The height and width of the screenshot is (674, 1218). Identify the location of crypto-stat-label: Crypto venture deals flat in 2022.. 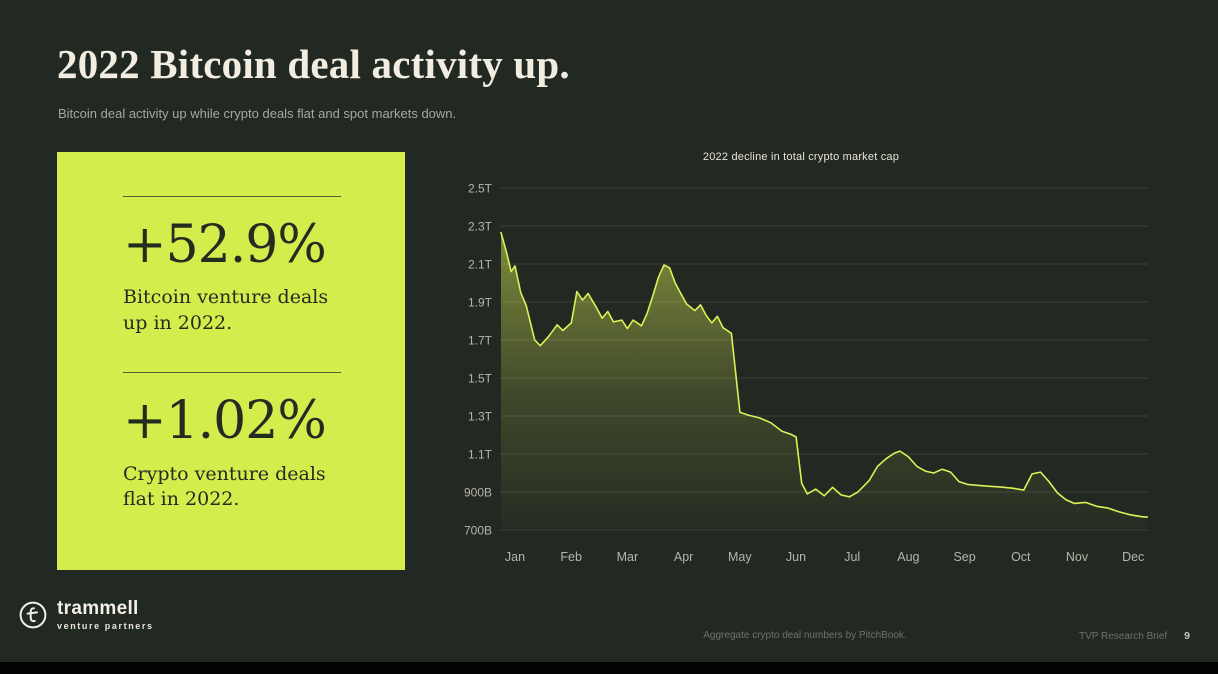
(224, 486).